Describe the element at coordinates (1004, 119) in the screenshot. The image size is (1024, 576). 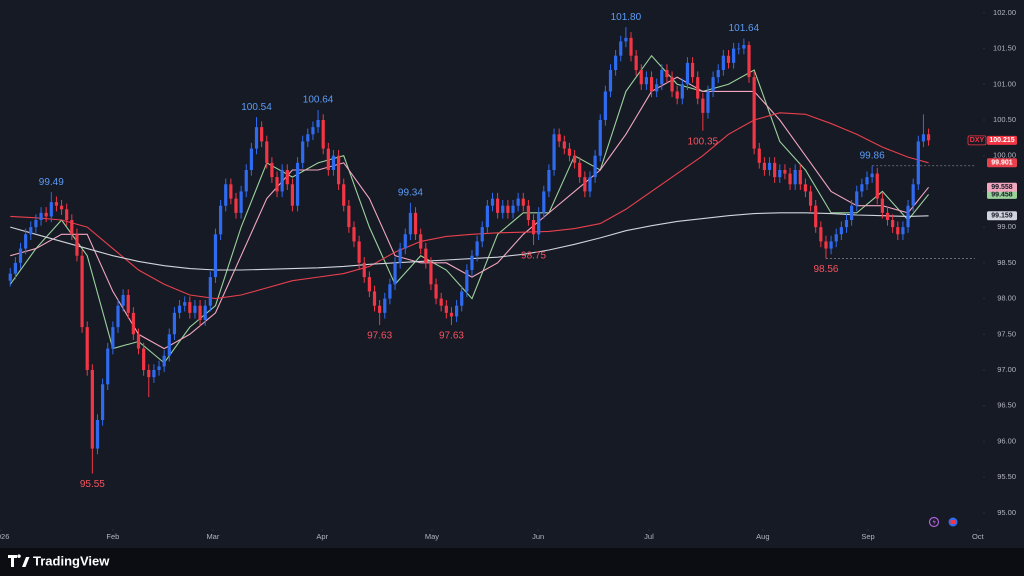
I see `y-tick-label: 100.50` at that location.